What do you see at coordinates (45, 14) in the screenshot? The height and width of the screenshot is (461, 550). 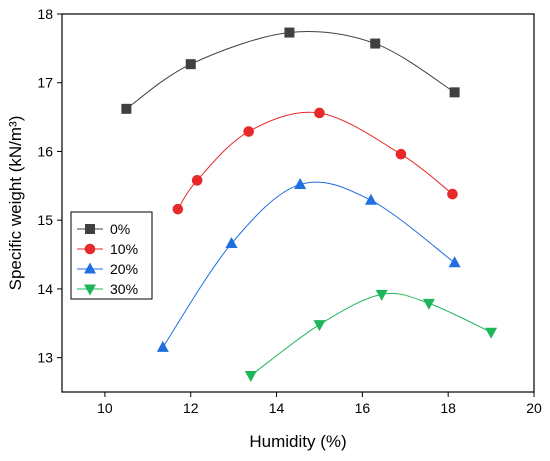 I see `y-tick-label: 18` at bounding box center [45, 14].